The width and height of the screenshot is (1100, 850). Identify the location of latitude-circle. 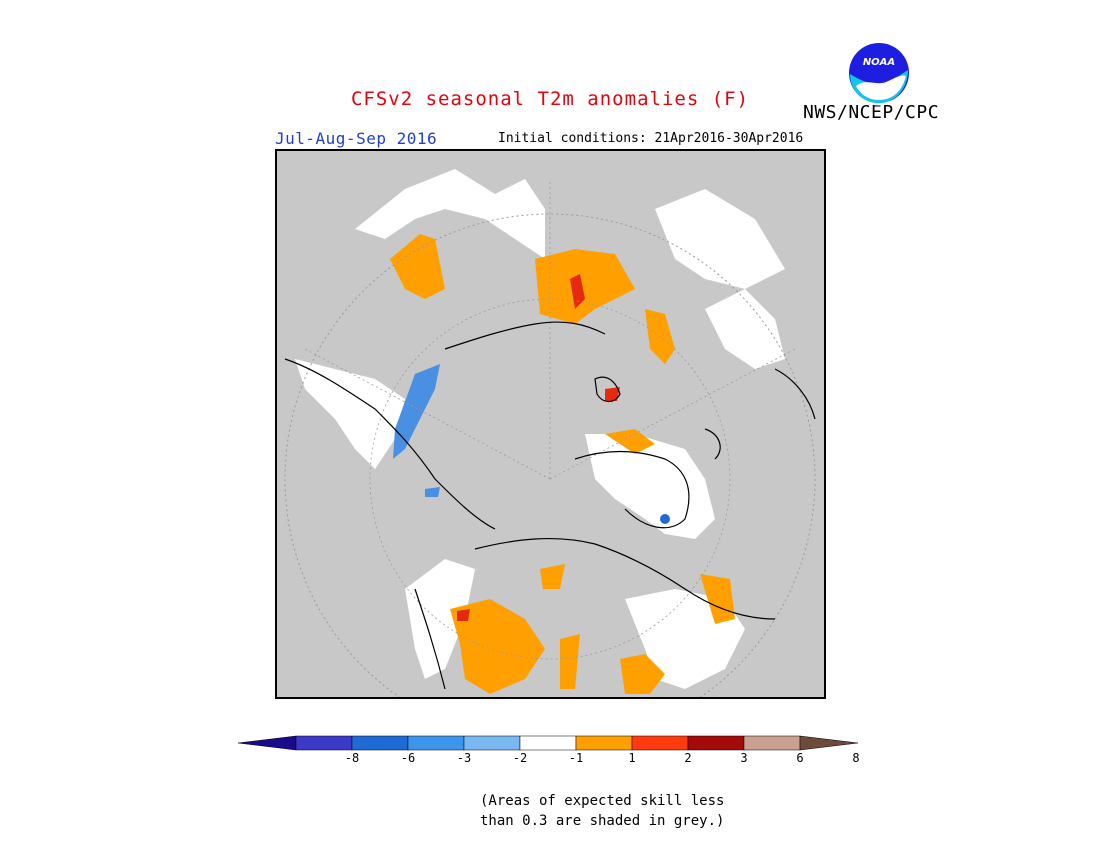
(550, 479).